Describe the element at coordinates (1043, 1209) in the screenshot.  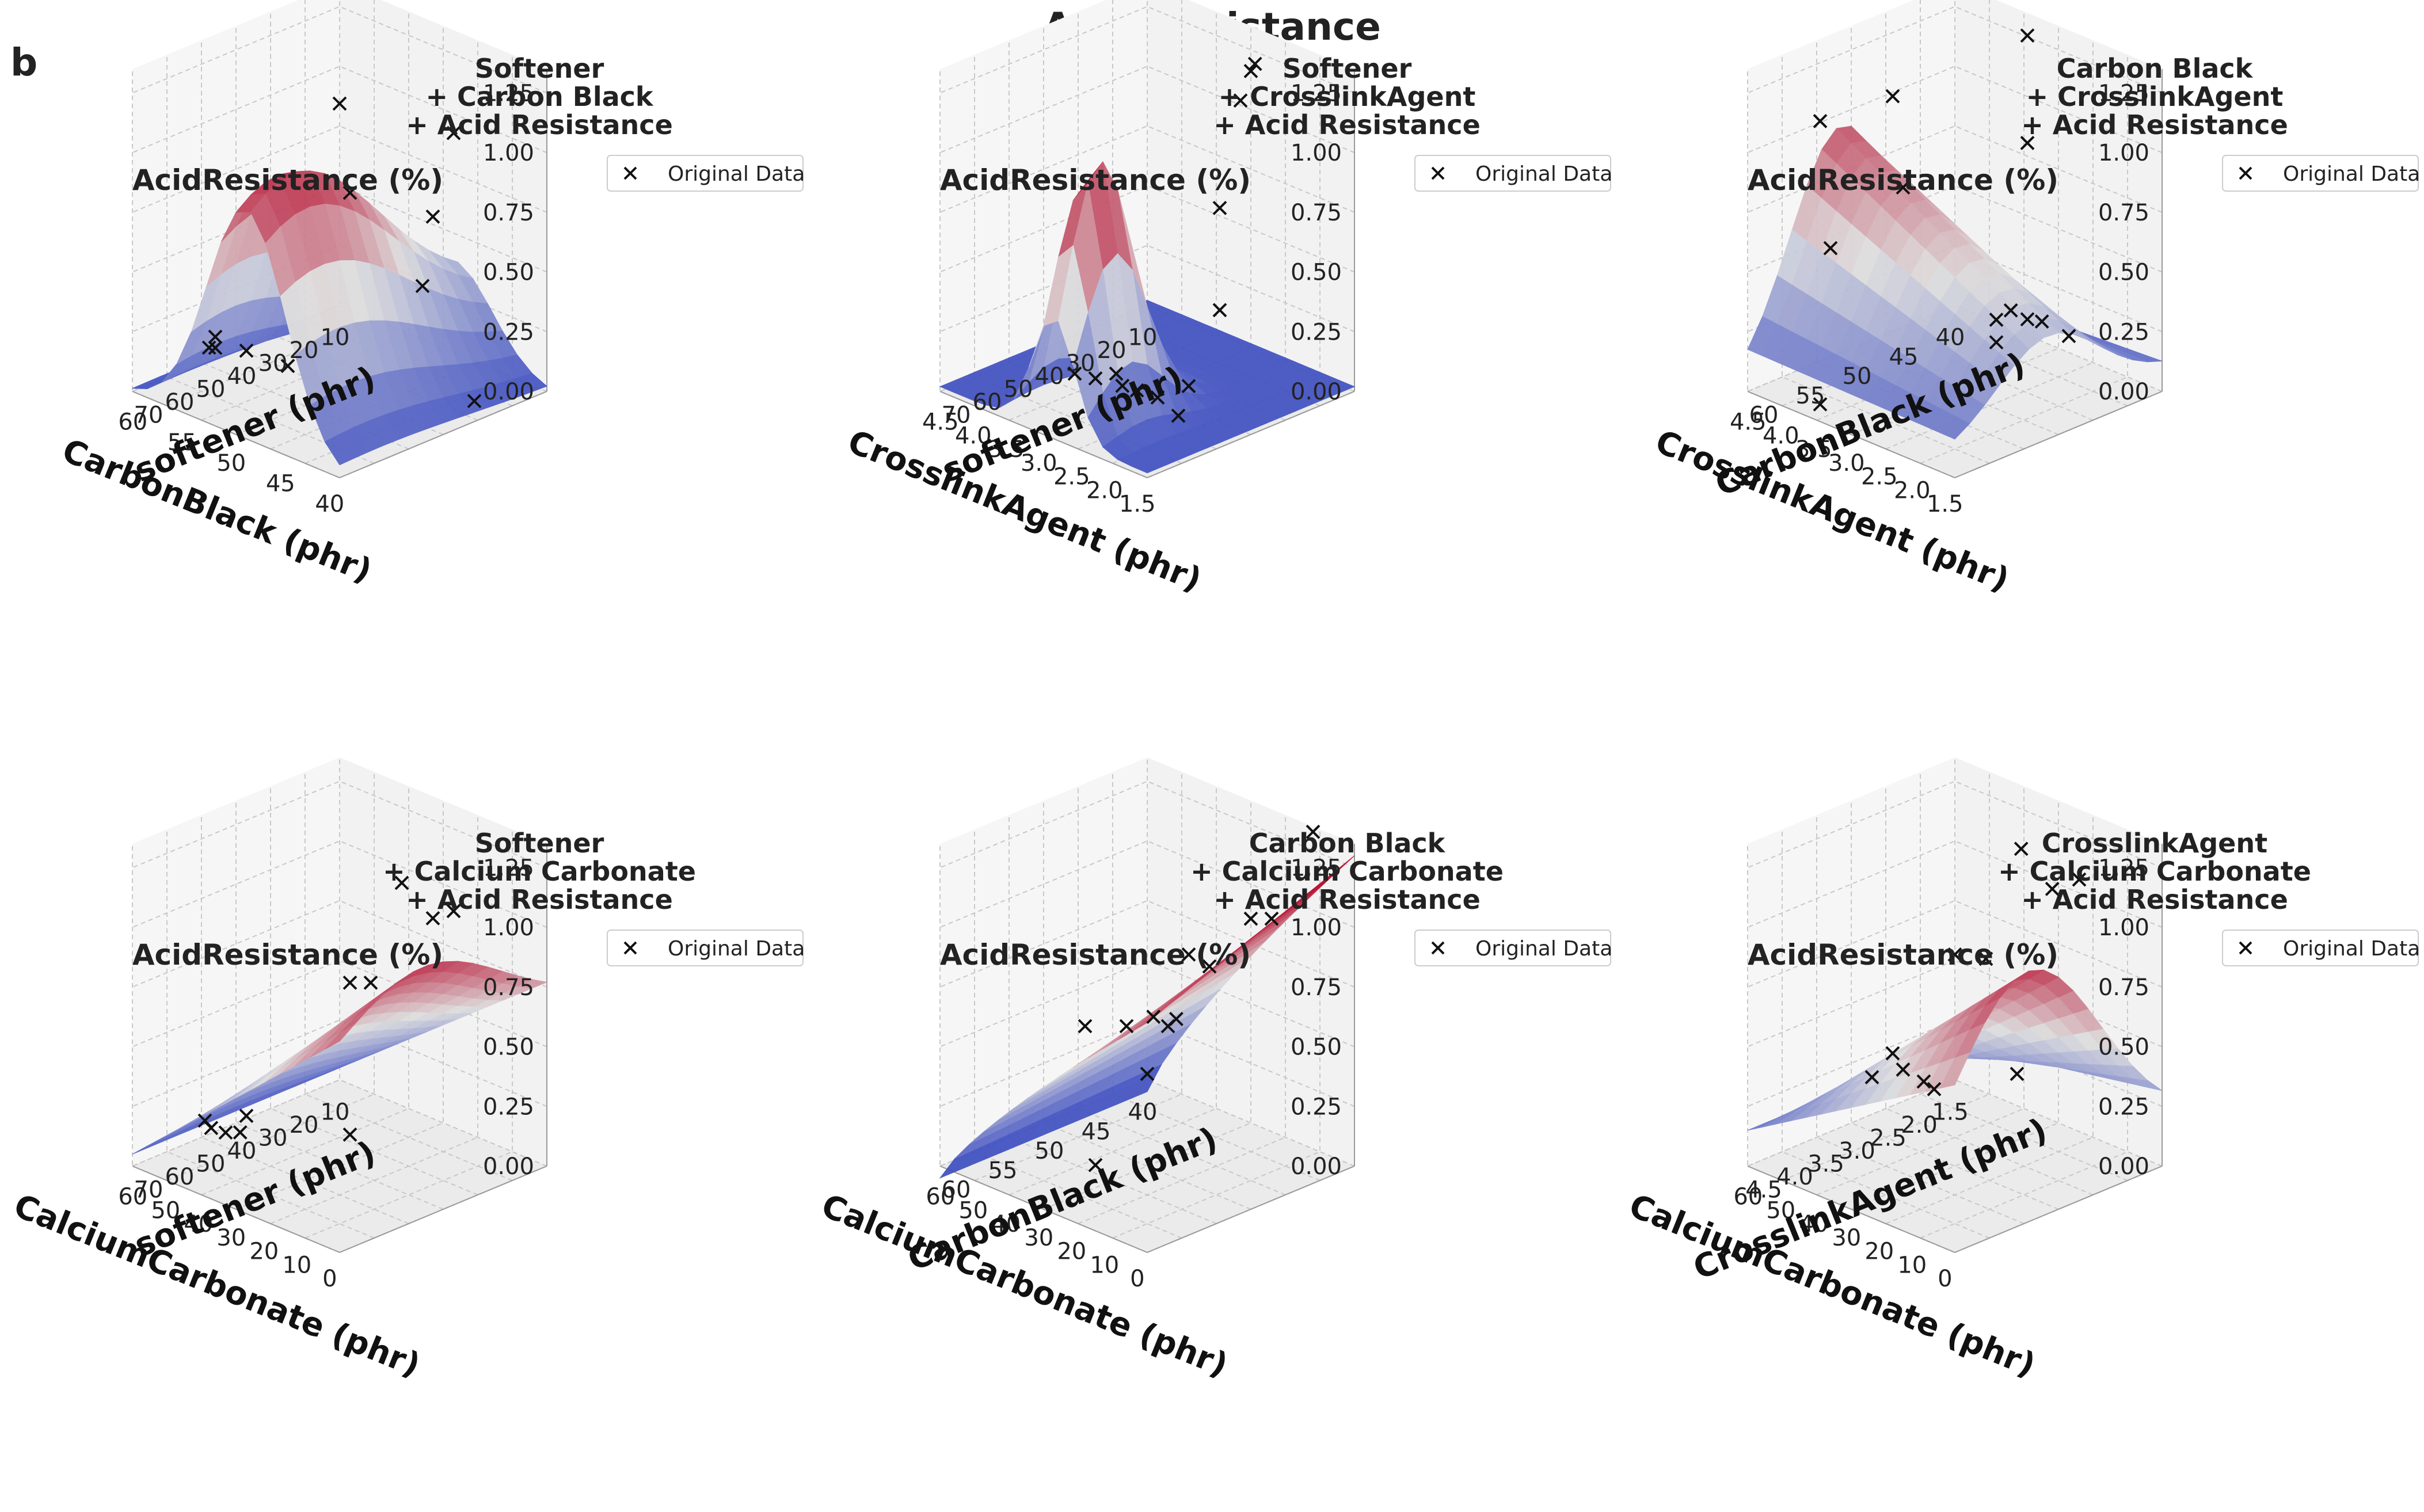
I see `axis-edge-right` at that location.